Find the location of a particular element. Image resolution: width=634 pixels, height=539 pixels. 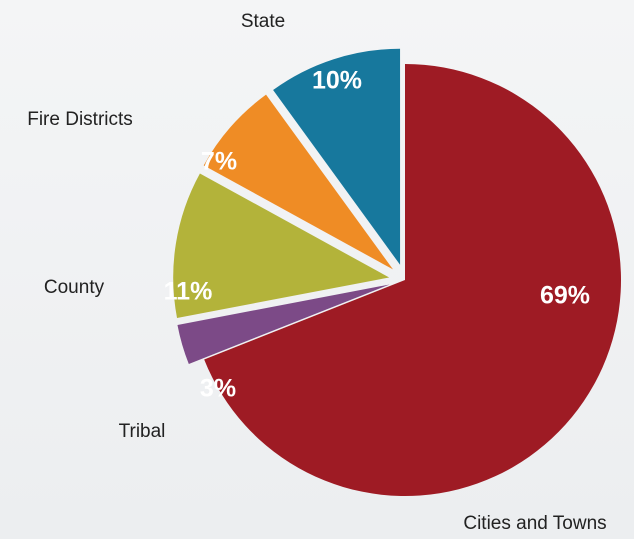

slice-label: State is located at coordinates (263, 21).